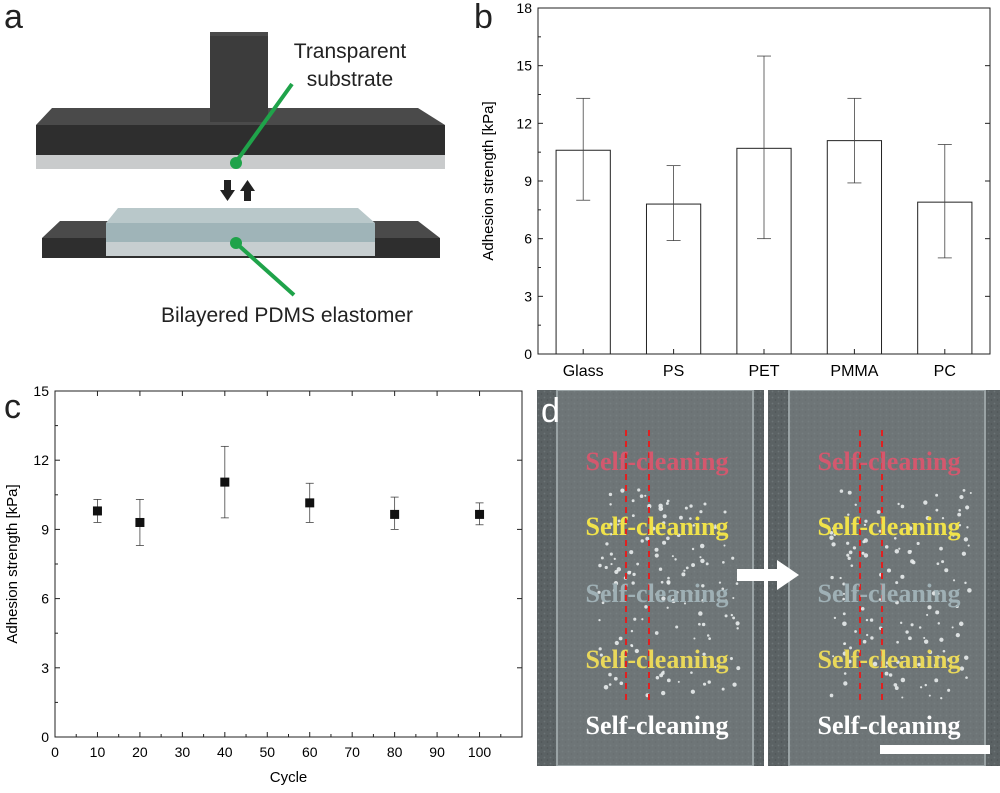  Describe the element at coordinates (437, 752) in the screenshot. I see `x-tick-label: 90` at that location.